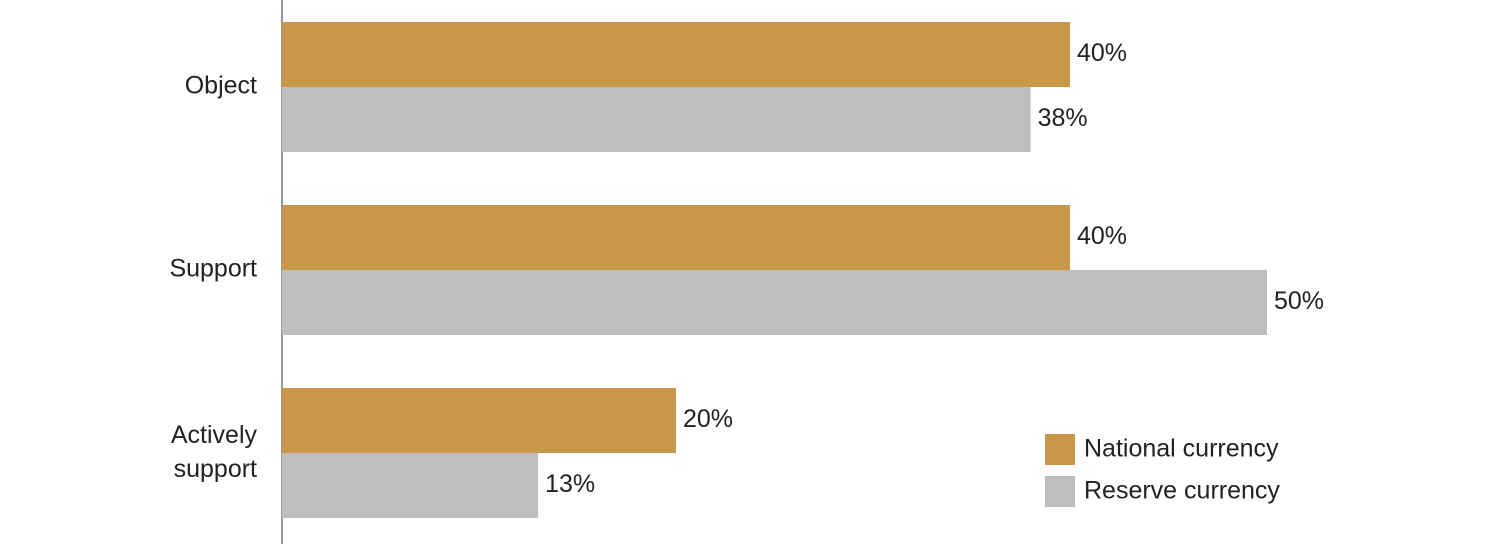  I want to click on value-label: 38%, so click(1063, 118).